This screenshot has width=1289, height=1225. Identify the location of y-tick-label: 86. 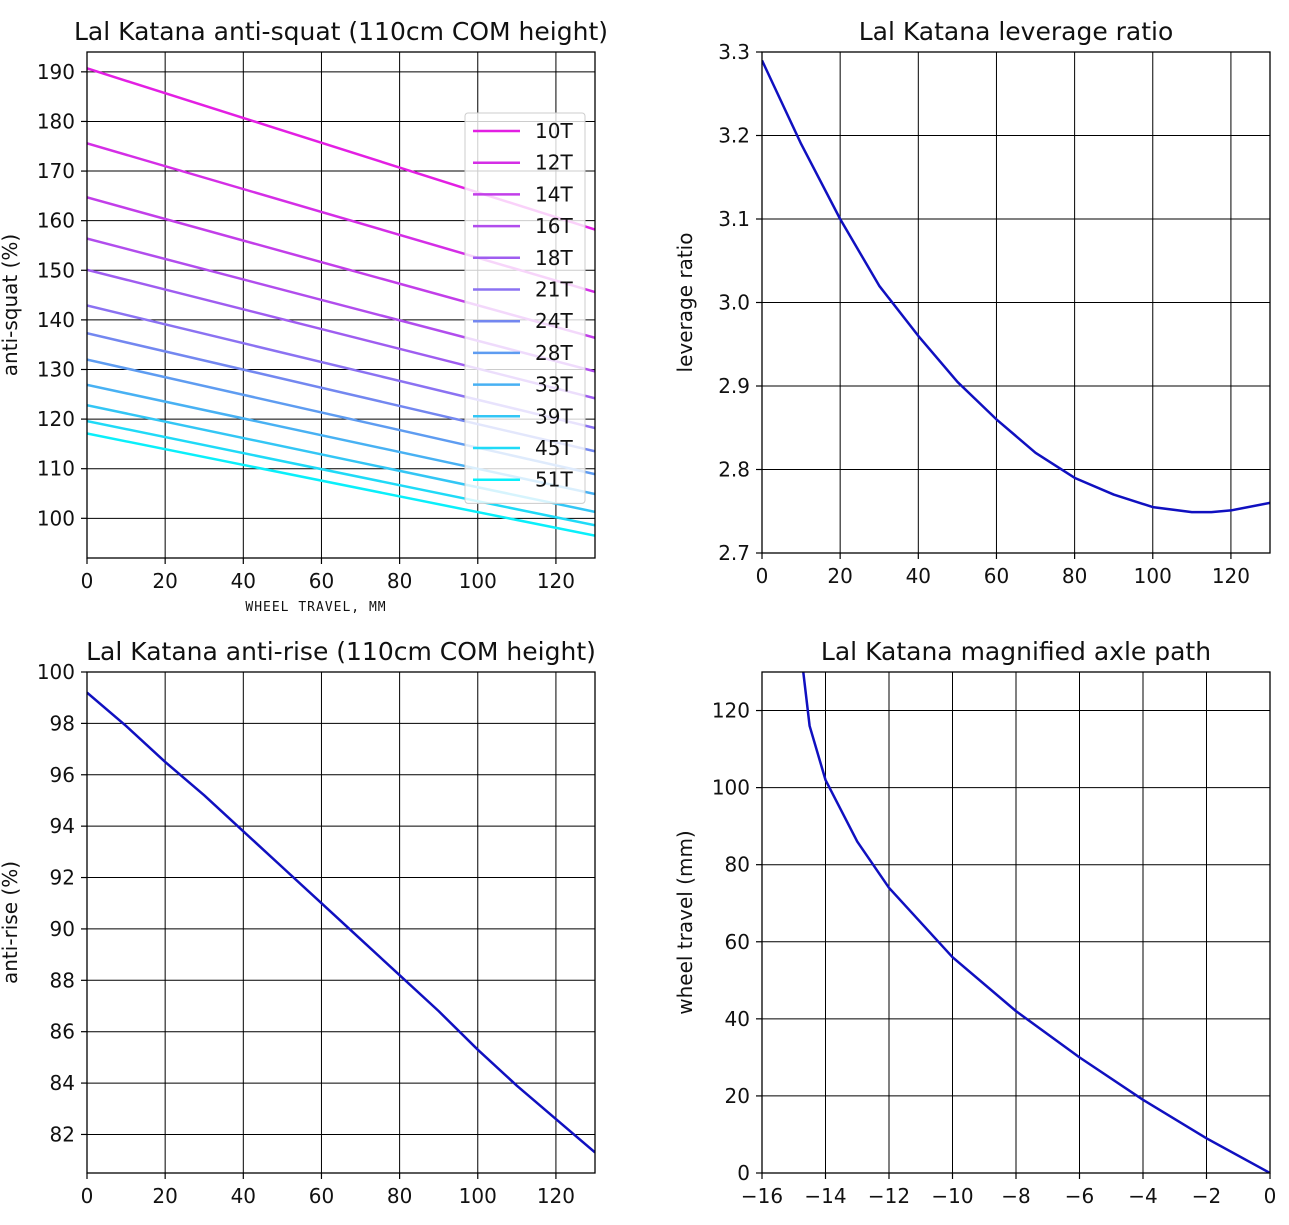
(62, 1032).